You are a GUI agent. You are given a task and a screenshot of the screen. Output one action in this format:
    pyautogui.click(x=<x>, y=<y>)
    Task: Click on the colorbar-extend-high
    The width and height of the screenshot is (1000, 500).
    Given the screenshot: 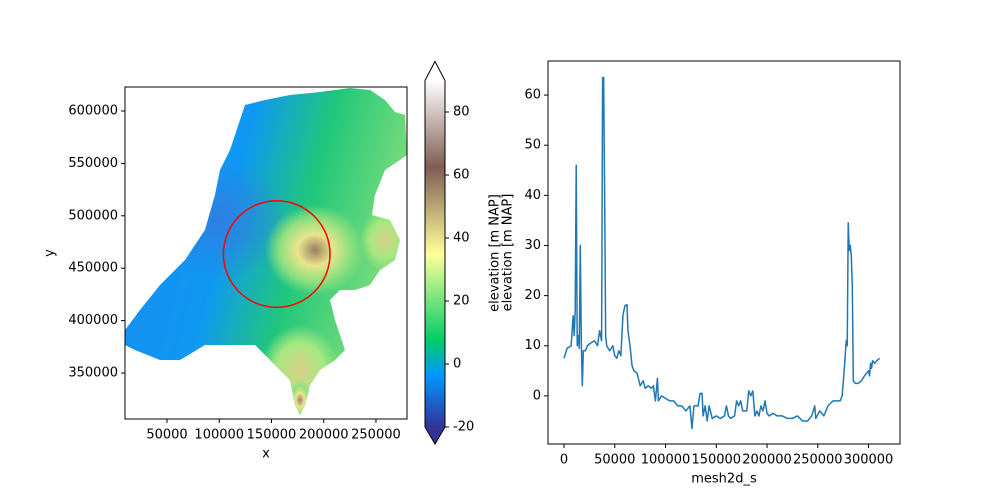 What is the action you would take?
    pyautogui.click(x=435, y=71)
    